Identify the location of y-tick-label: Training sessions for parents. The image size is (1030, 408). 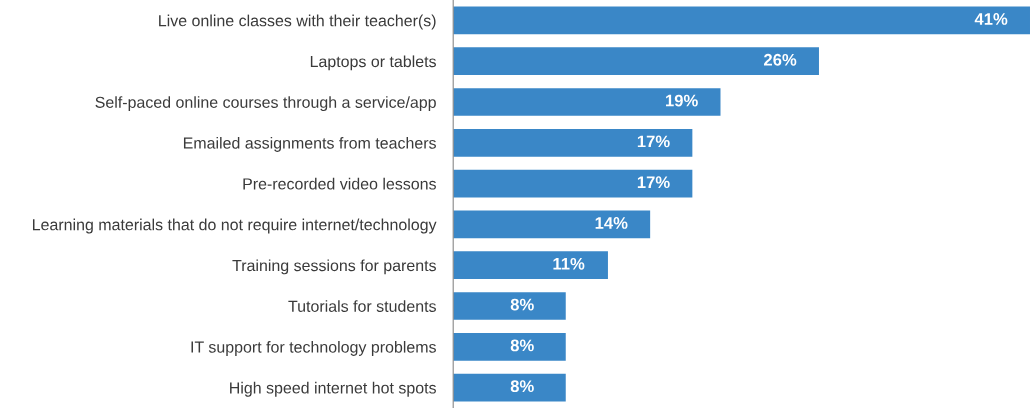
(334, 267).